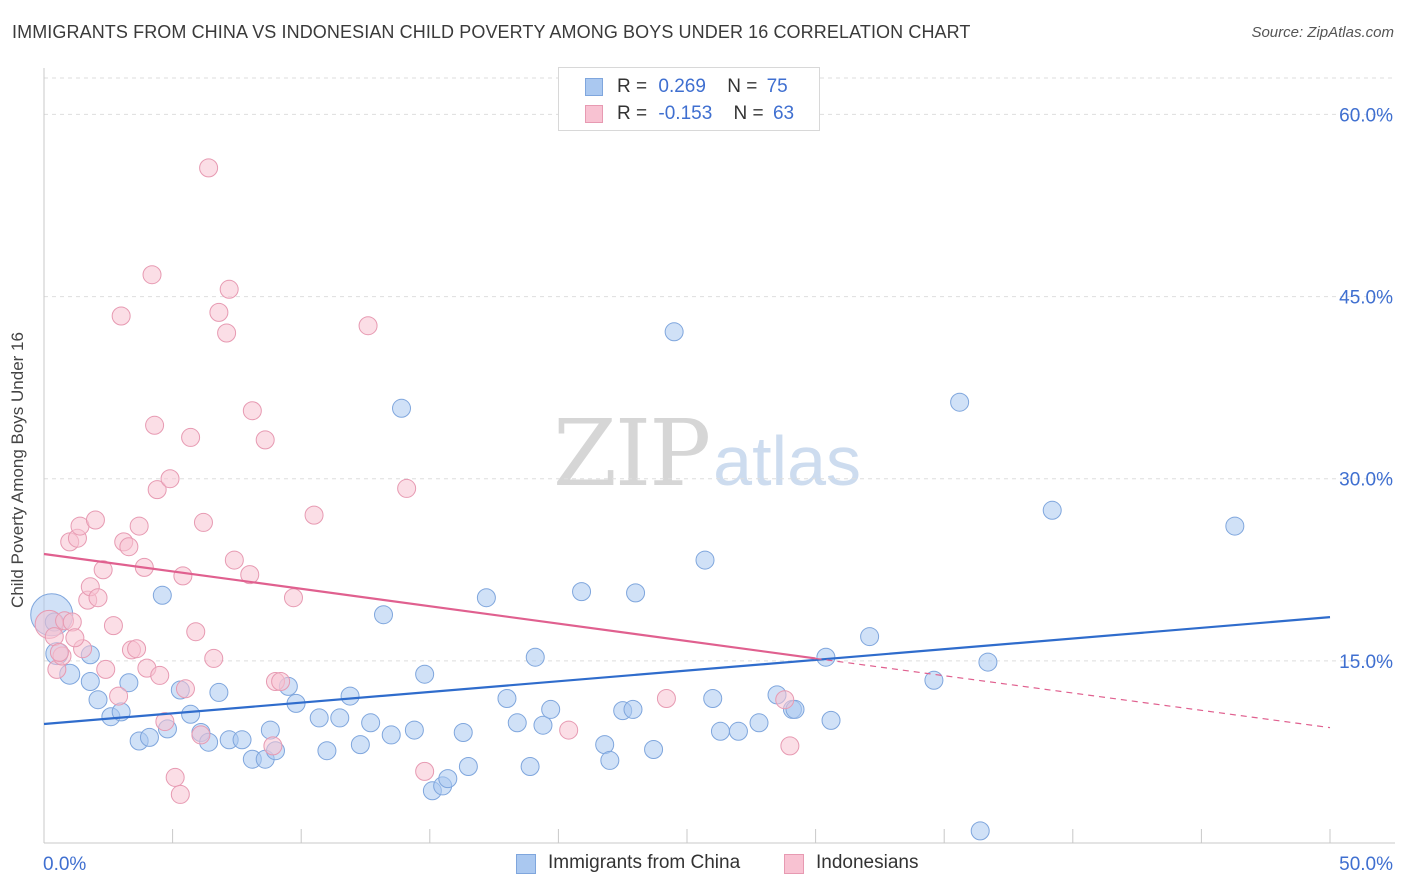 The image size is (1406, 892). Describe the element at coordinates (687, 671) in the screenshot. I see `trend-line-china` at that location.